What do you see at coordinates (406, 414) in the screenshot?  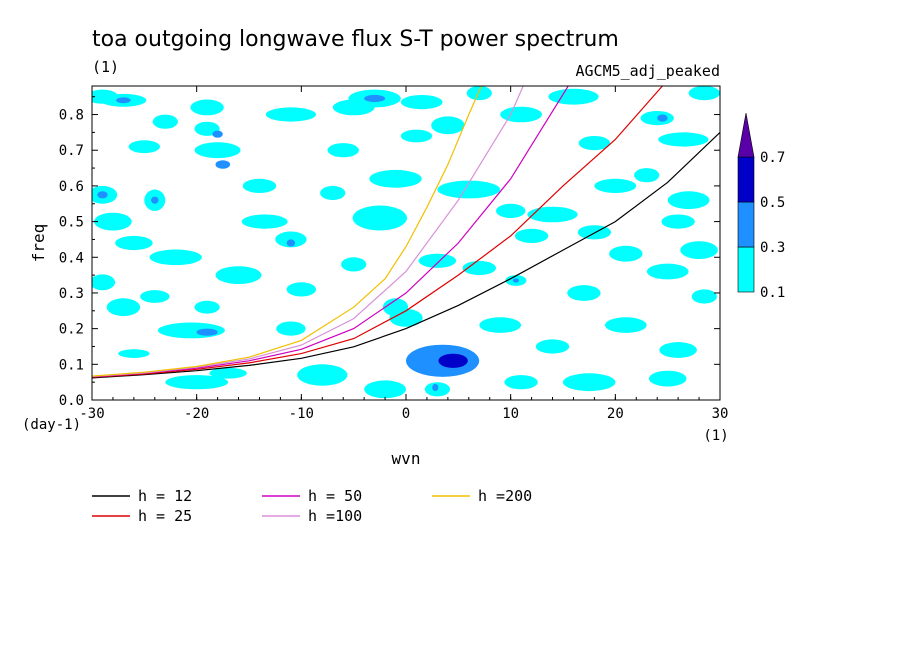 I see `x-tick-label: 0` at bounding box center [406, 414].